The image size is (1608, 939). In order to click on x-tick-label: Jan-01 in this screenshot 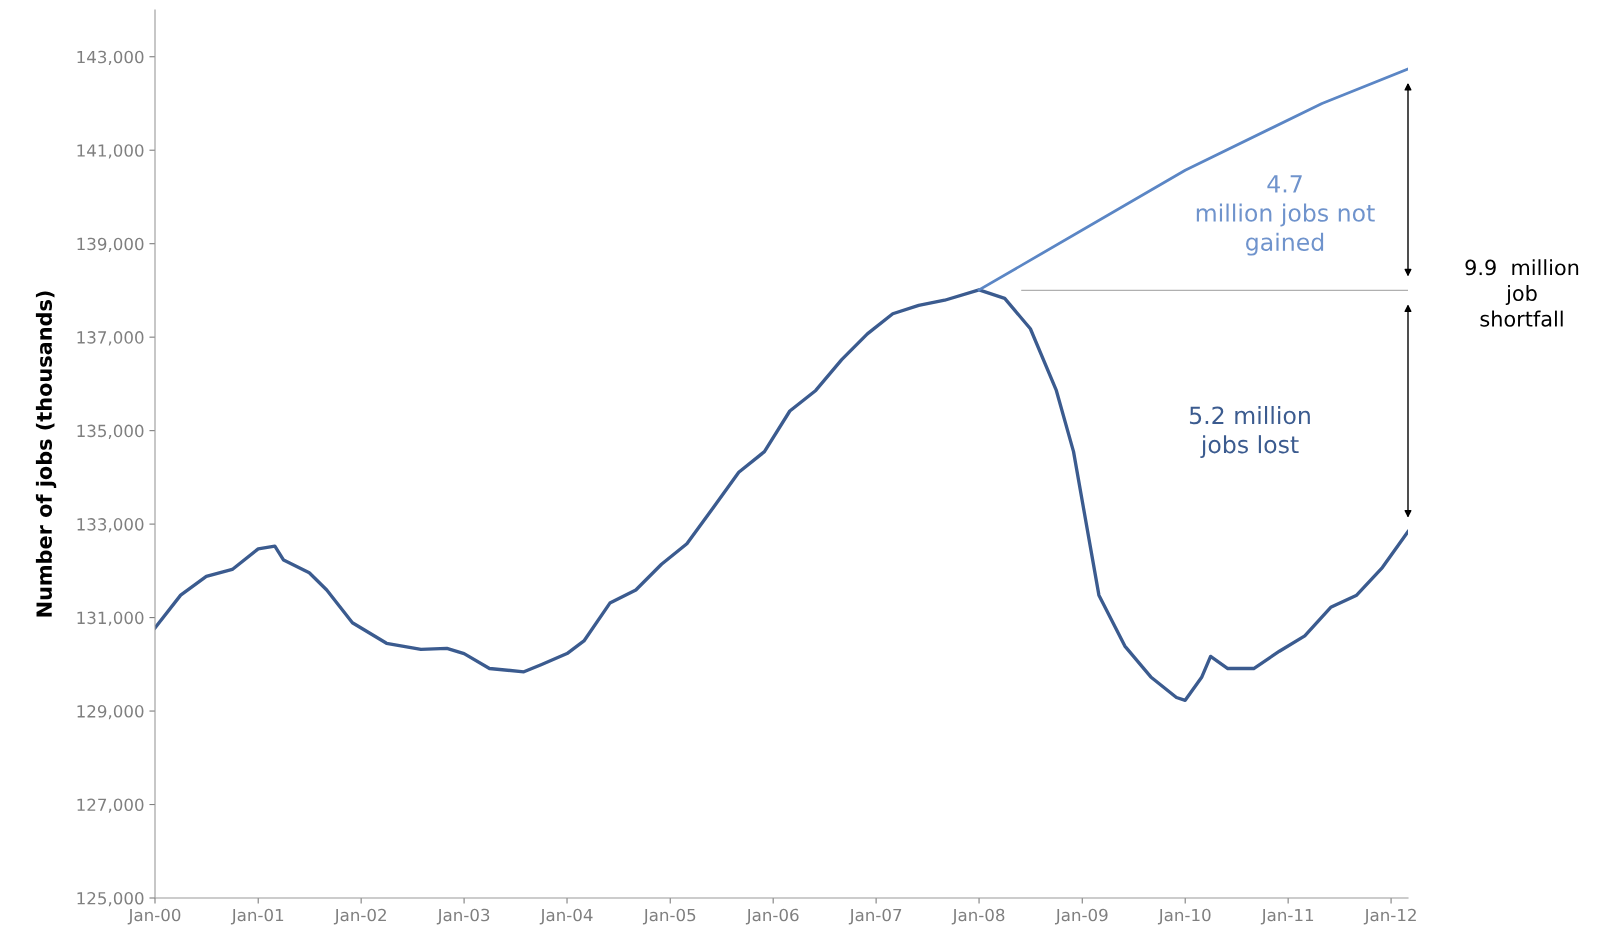, I will do `click(257, 916)`.